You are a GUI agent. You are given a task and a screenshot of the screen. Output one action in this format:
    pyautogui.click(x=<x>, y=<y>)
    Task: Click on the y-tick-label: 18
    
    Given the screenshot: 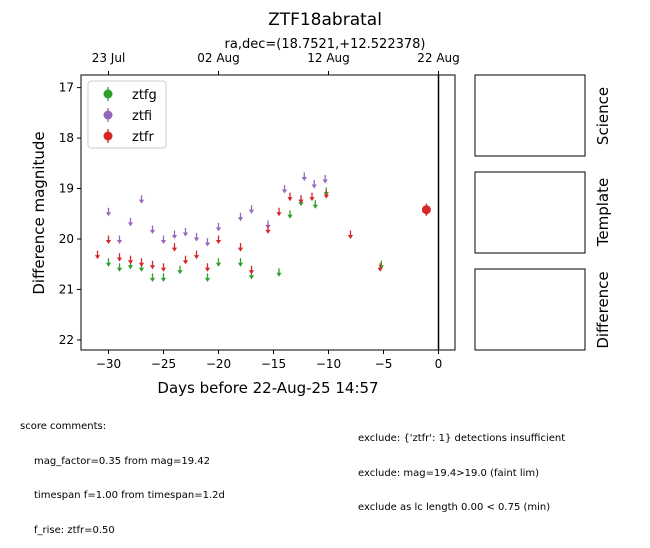 What is the action you would take?
    pyautogui.click(x=66, y=138)
    